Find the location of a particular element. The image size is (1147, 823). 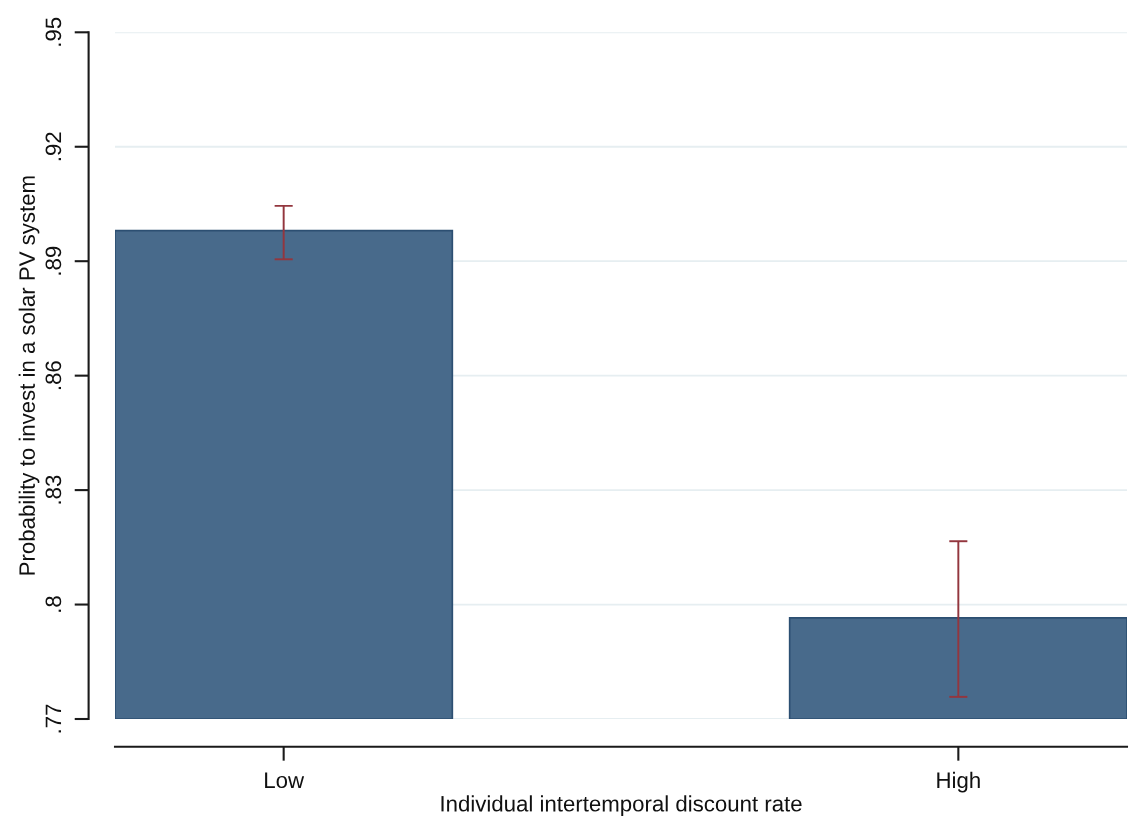

y-tick-label: .86 is located at coordinates (53, 375).